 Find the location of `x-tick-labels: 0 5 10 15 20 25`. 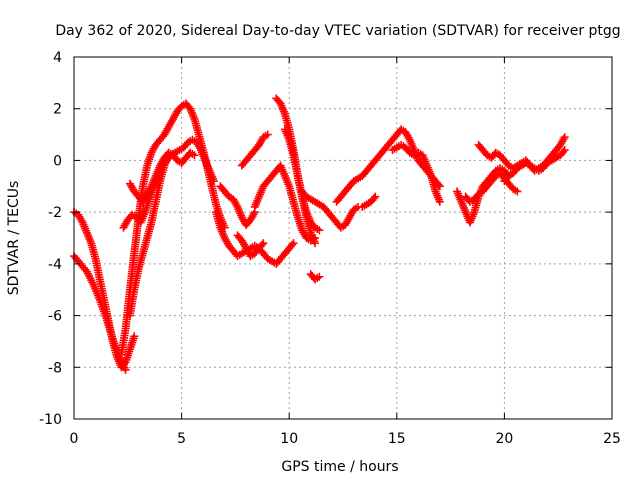

x-tick-labels: 0 5 10 15 20 25 is located at coordinates (345, 439).